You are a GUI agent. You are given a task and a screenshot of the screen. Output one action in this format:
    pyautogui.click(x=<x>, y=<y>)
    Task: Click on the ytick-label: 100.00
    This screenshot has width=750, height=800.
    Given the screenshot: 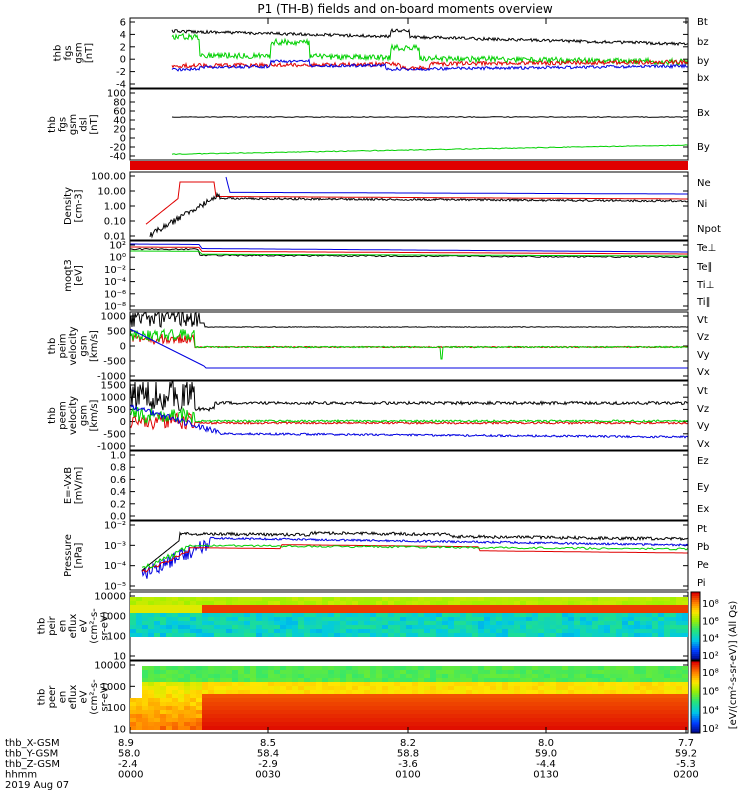 What is the action you would take?
    pyautogui.click(x=108, y=177)
    